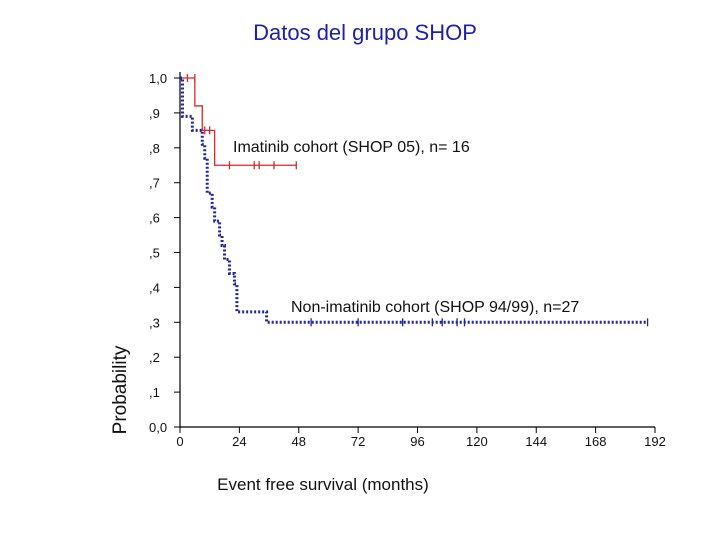 The height and width of the screenshot is (540, 720). Describe the element at coordinates (154, 392) in the screenshot. I see `y-tick-label: ,1` at that location.